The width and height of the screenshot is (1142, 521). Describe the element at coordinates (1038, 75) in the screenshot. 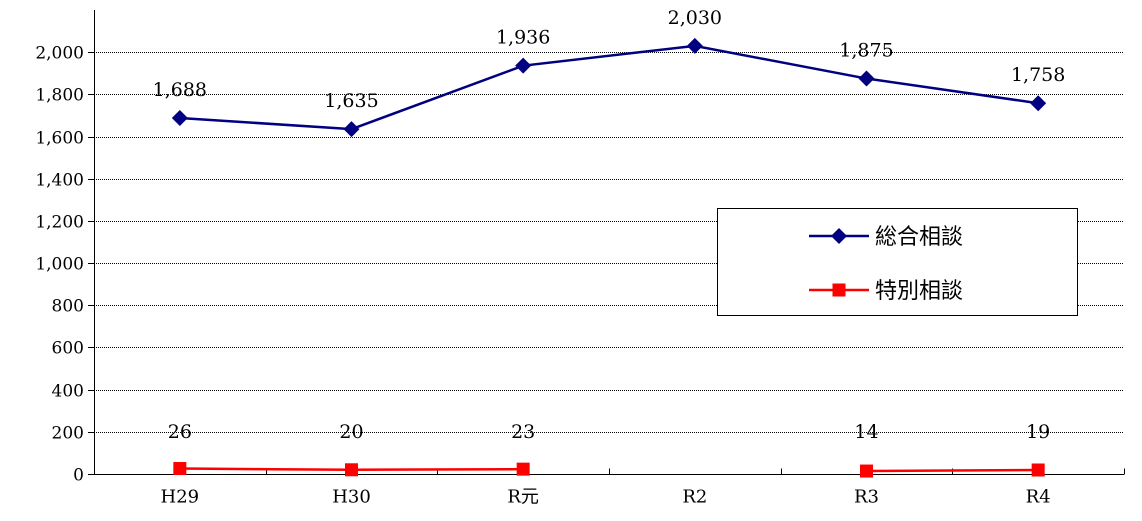

I see `data-label: 1,758` at that location.